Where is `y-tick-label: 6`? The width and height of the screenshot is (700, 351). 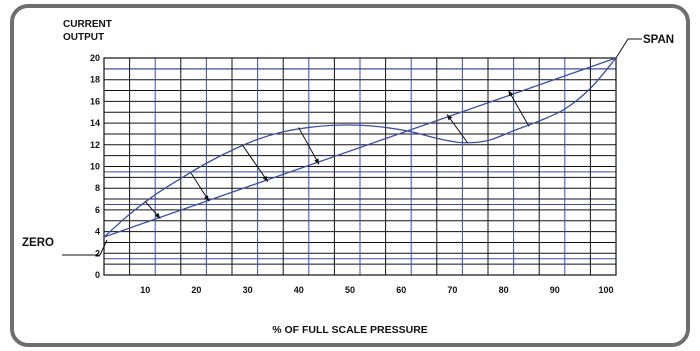 y-tick-label: 6 is located at coordinates (97, 210).